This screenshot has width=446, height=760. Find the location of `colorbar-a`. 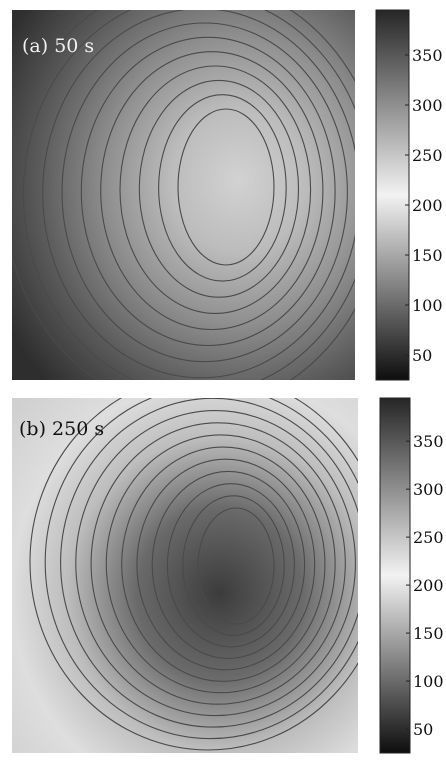

colorbar-a is located at coordinates (392, 195).